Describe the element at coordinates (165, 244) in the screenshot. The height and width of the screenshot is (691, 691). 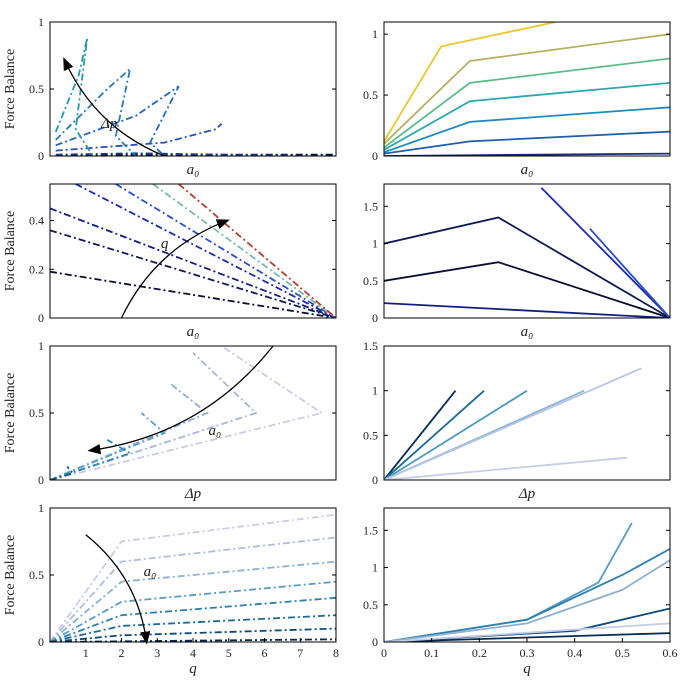
I see `annotation-label: q` at that location.